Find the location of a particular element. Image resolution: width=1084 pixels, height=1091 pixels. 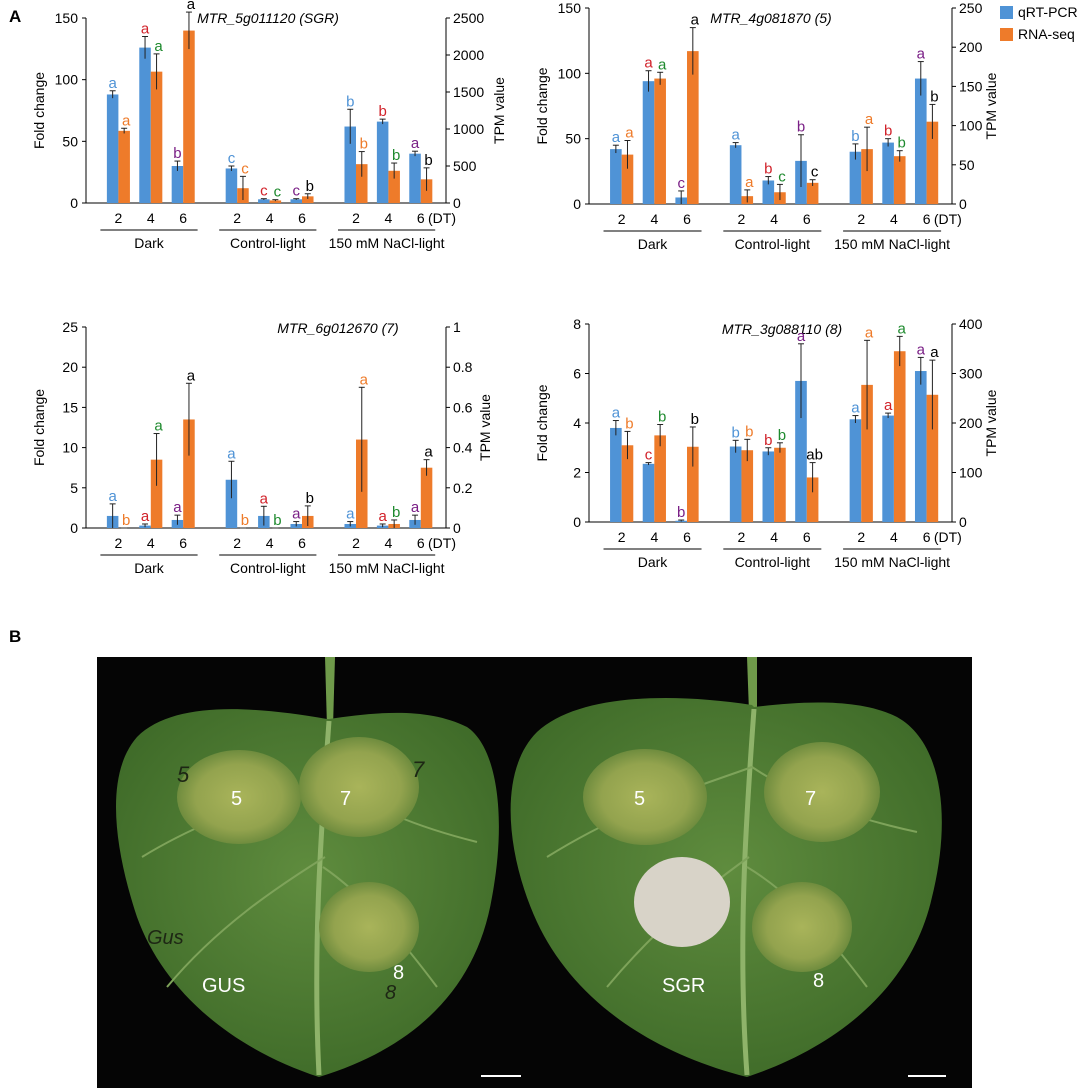

handwriting-left-7: 7 is located at coordinates (418, 769).